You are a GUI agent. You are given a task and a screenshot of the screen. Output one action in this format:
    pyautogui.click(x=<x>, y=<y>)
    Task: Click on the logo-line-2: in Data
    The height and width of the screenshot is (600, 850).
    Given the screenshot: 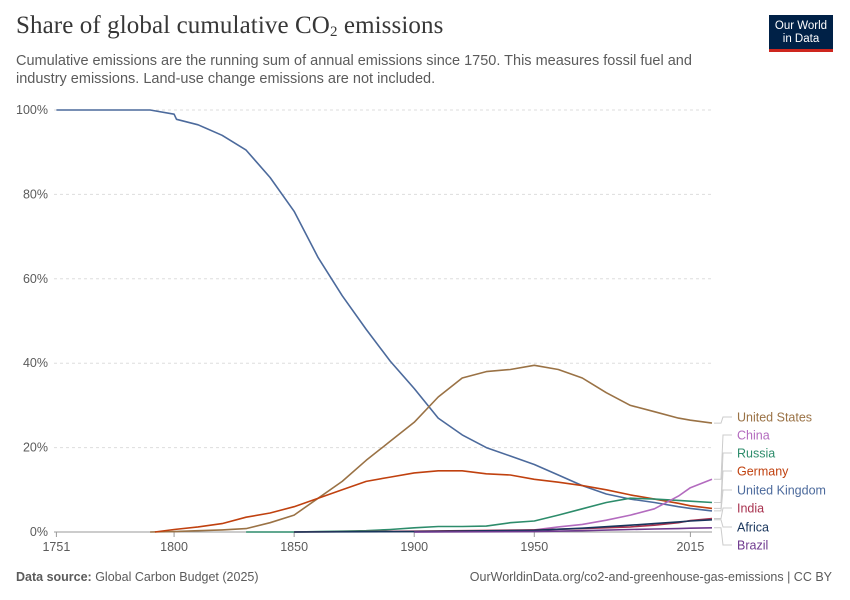 What is the action you would take?
    pyautogui.click(x=801, y=38)
    